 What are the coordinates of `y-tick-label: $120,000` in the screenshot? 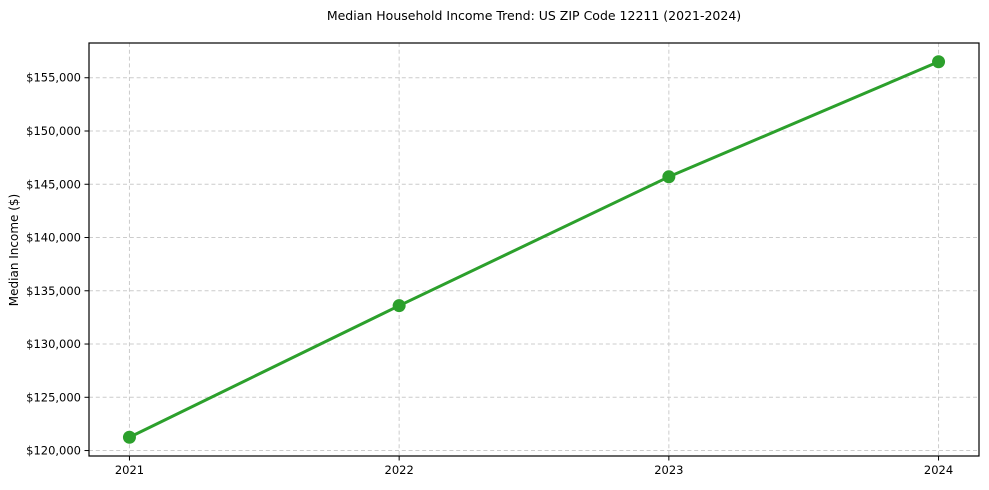 It's located at (53, 451).